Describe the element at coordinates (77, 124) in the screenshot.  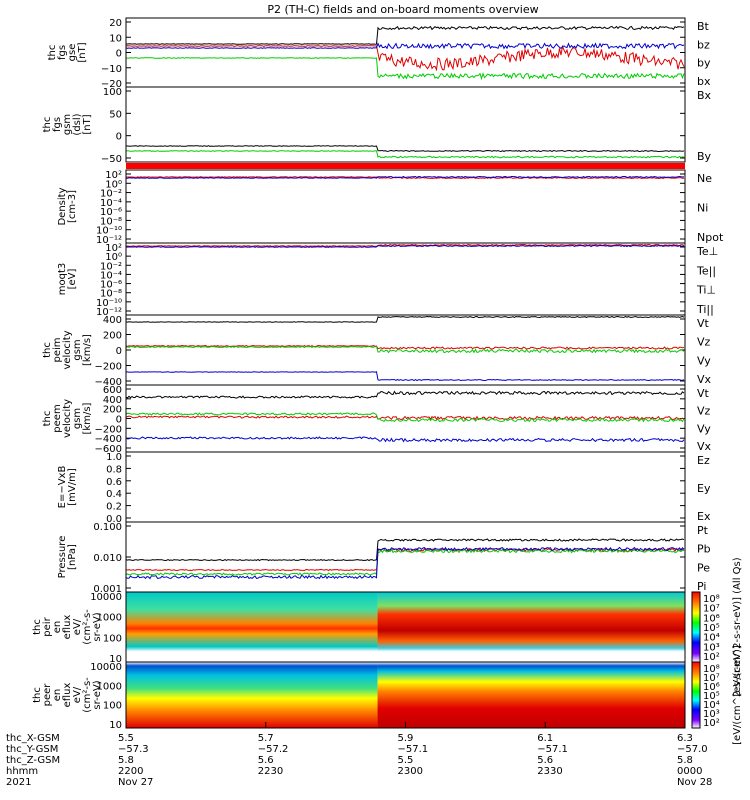
I see `ylabel-line: (dsl)` at that location.